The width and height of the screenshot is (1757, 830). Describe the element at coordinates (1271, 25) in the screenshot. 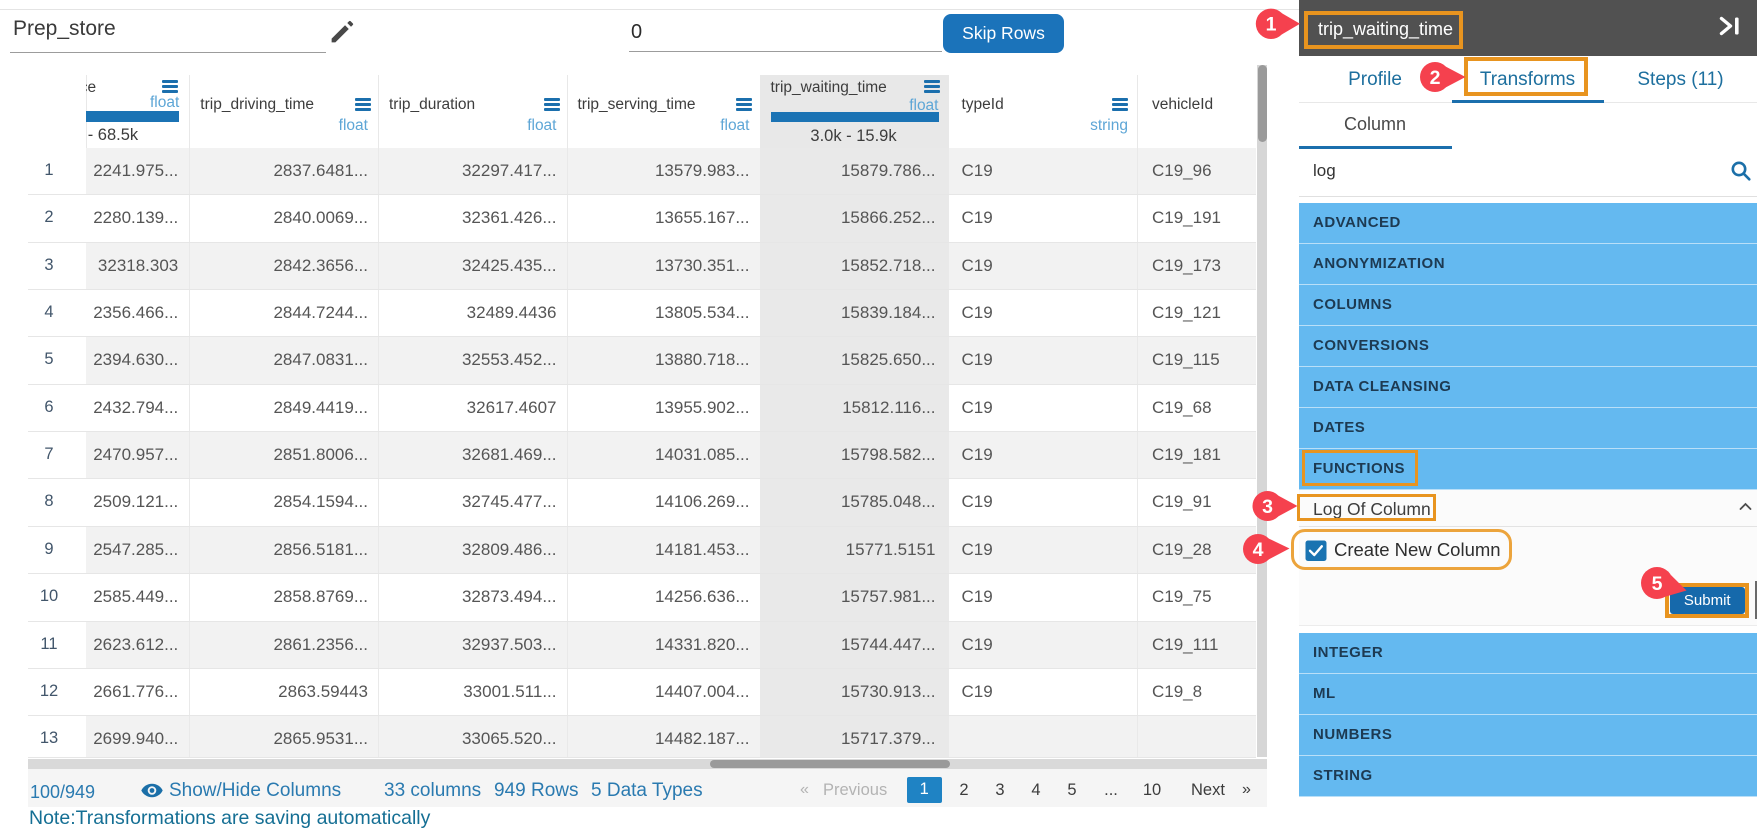

I see `svg-text: 1` at that location.